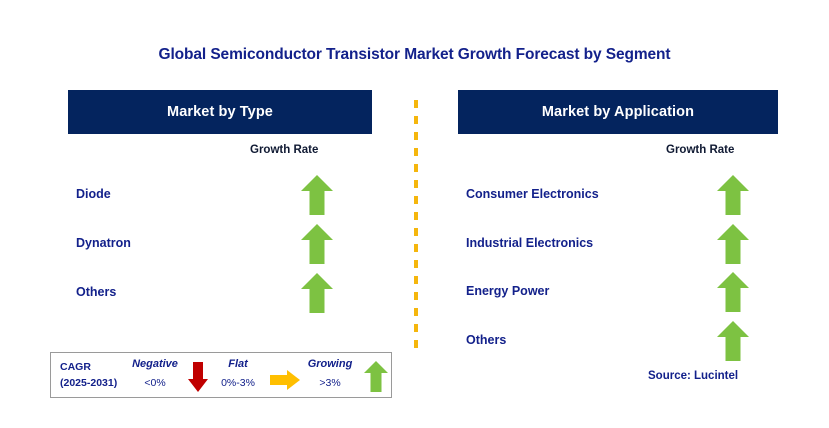 This screenshot has width=829, height=428. I want to click on list-item: Industrial Electronics, so click(618, 247).